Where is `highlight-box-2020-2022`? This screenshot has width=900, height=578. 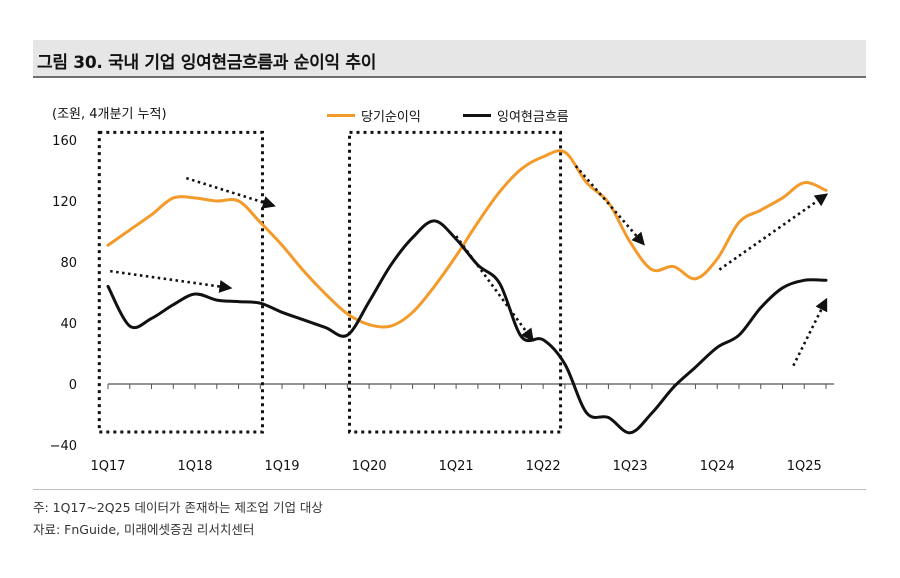
highlight-box-2020-2022 is located at coordinates (455, 282).